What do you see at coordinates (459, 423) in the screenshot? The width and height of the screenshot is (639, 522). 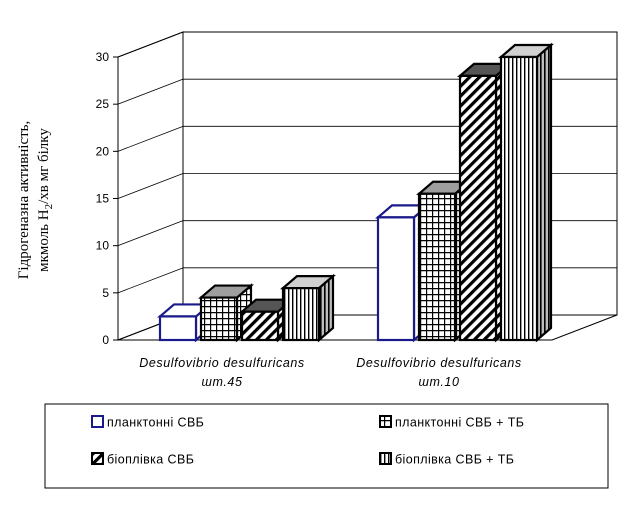 I see `legend-label: планктонні СВБ + ТБ` at bounding box center [459, 423].